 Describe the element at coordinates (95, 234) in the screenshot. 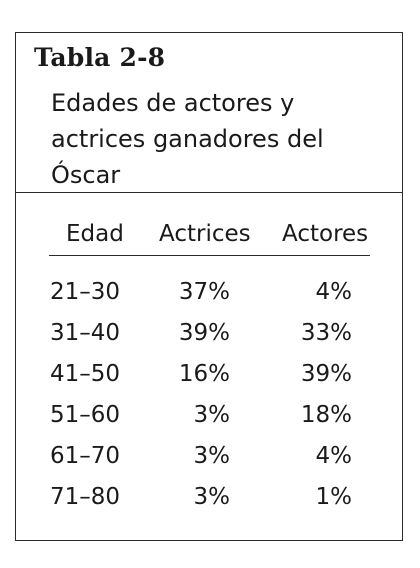

I see `column-header-edad: Edad` at that location.